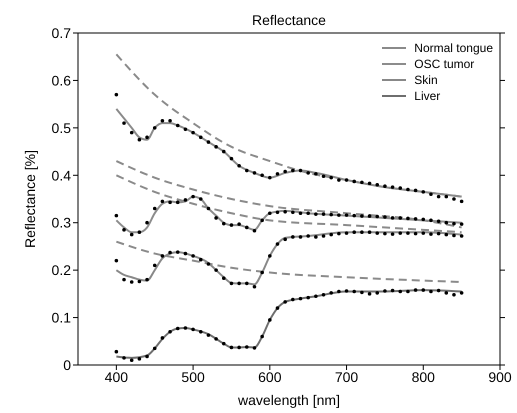 This screenshot has width=517, height=413. I want to click on legend-label: Liver, so click(427, 96).